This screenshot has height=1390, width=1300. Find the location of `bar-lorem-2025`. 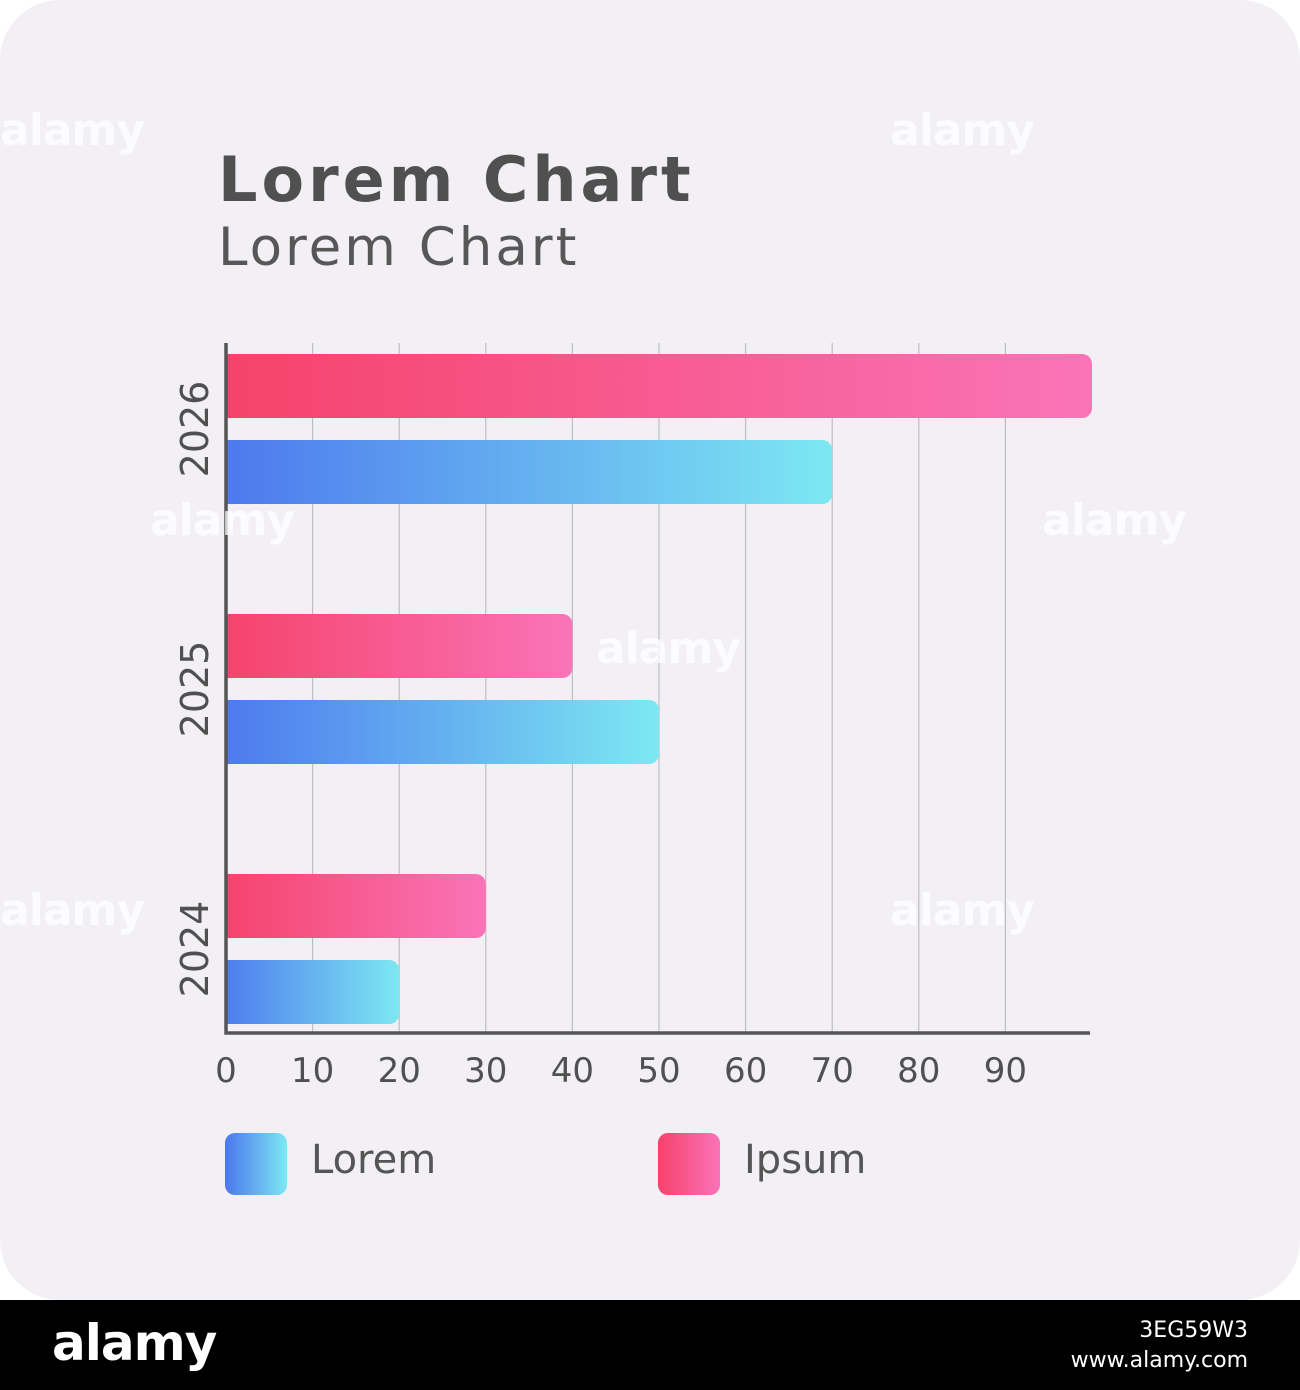

bar-lorem-2025 is located at coordinates (437, 732).